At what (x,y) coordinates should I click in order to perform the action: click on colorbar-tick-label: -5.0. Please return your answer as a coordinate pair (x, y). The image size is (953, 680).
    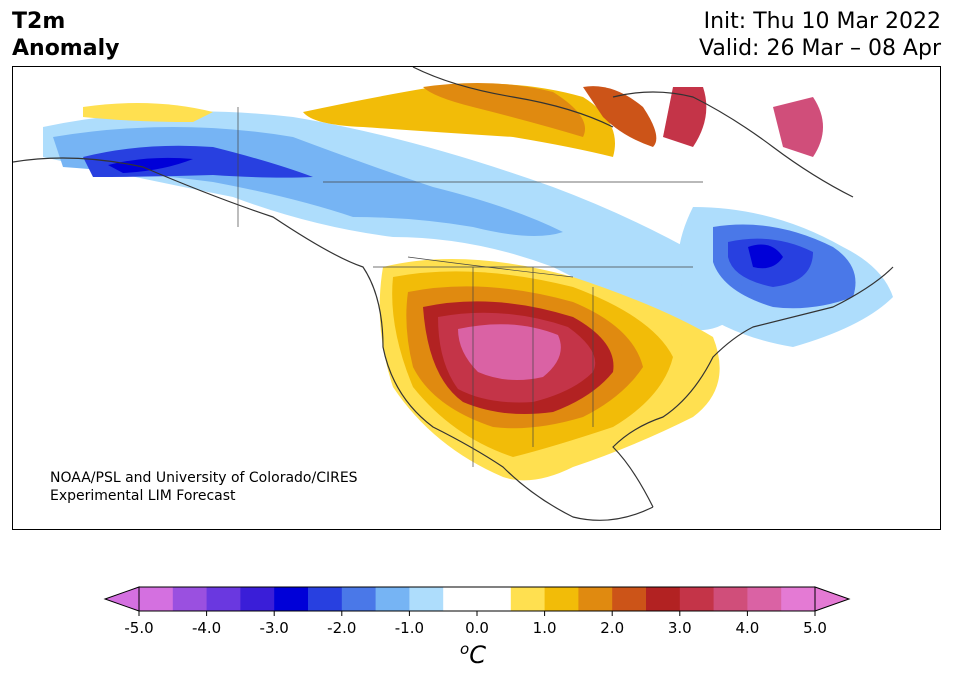
    Looking at the image, I should click on (138, 628).